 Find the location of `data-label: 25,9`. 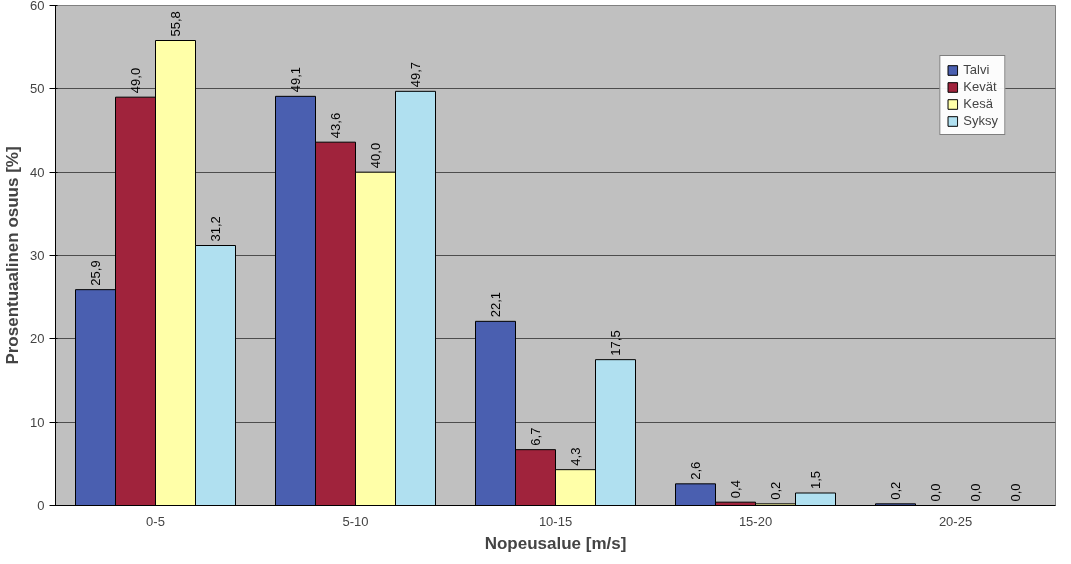

data-label: 25,9 is located at coordinates (95, 273).